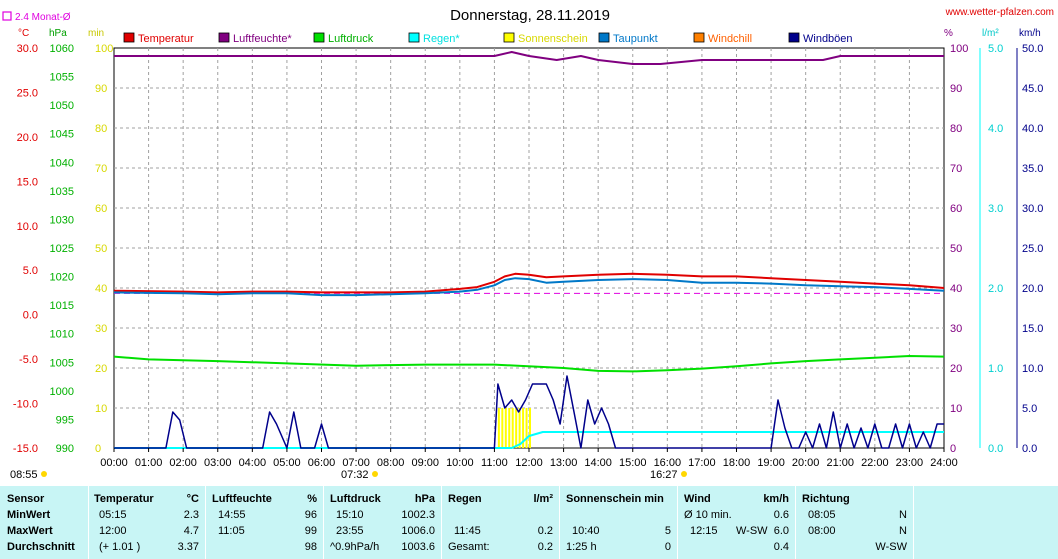 This screenshot has width=1058, height=559. What do you see at coordinates (855, 522) in the screenshot?
I see `col-richtung: Richtung 08:05 N 08:00 N W-SW` at bounding box center [855, 522].